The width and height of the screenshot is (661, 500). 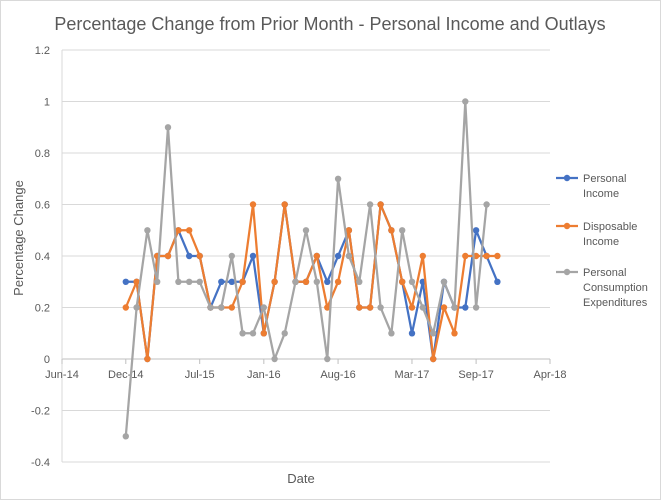 What do you see at coordinates (549, 375) in the screenshot?
I see `x-tick-label: Apr-18` at bounding box center [549, 375].